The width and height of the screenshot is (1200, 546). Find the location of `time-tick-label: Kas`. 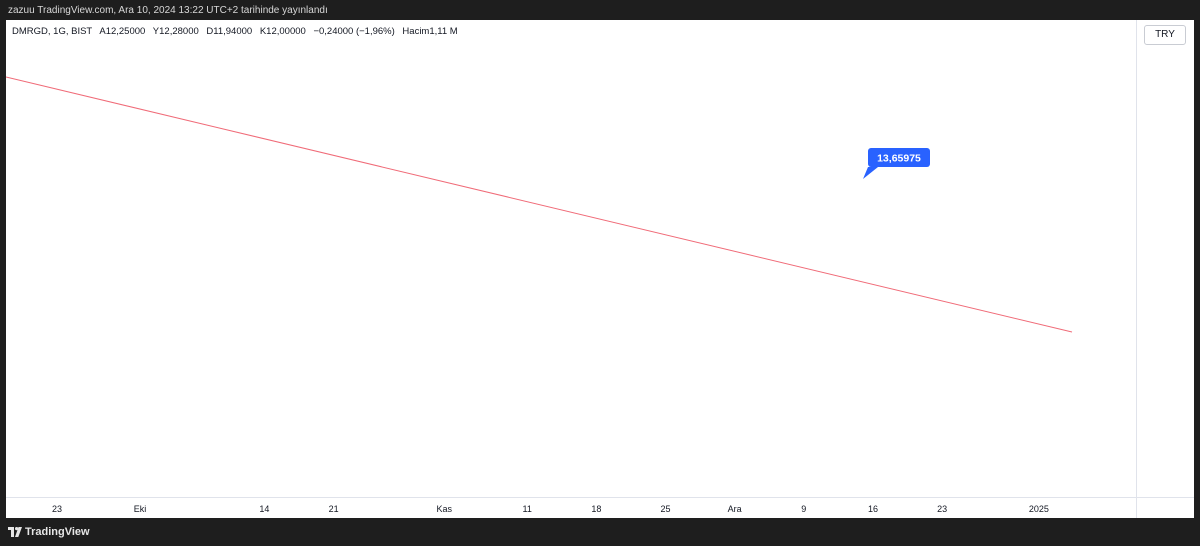

time-tick-label: Kas is located at coordinates (444, 509).